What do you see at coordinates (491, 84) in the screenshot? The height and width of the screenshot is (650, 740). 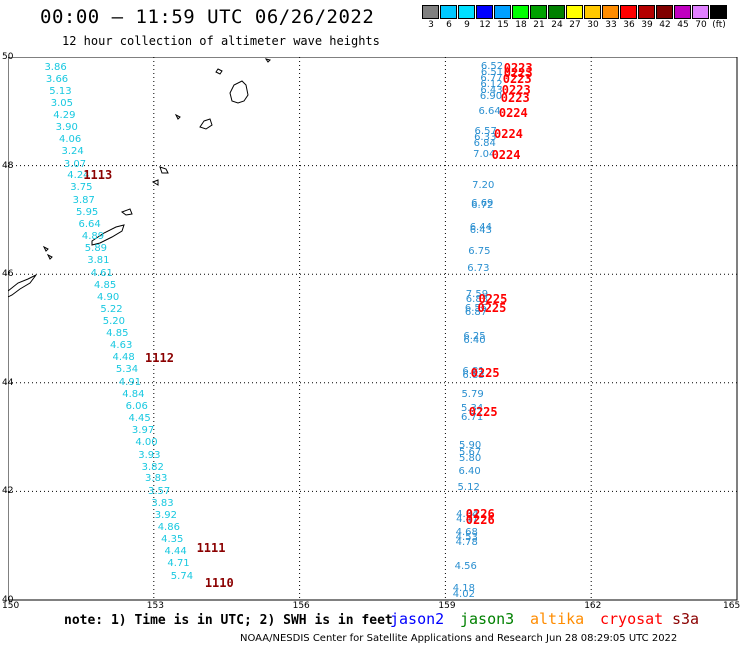 I see `wave-height-value: 6.12` at bounding box center [491, 84].